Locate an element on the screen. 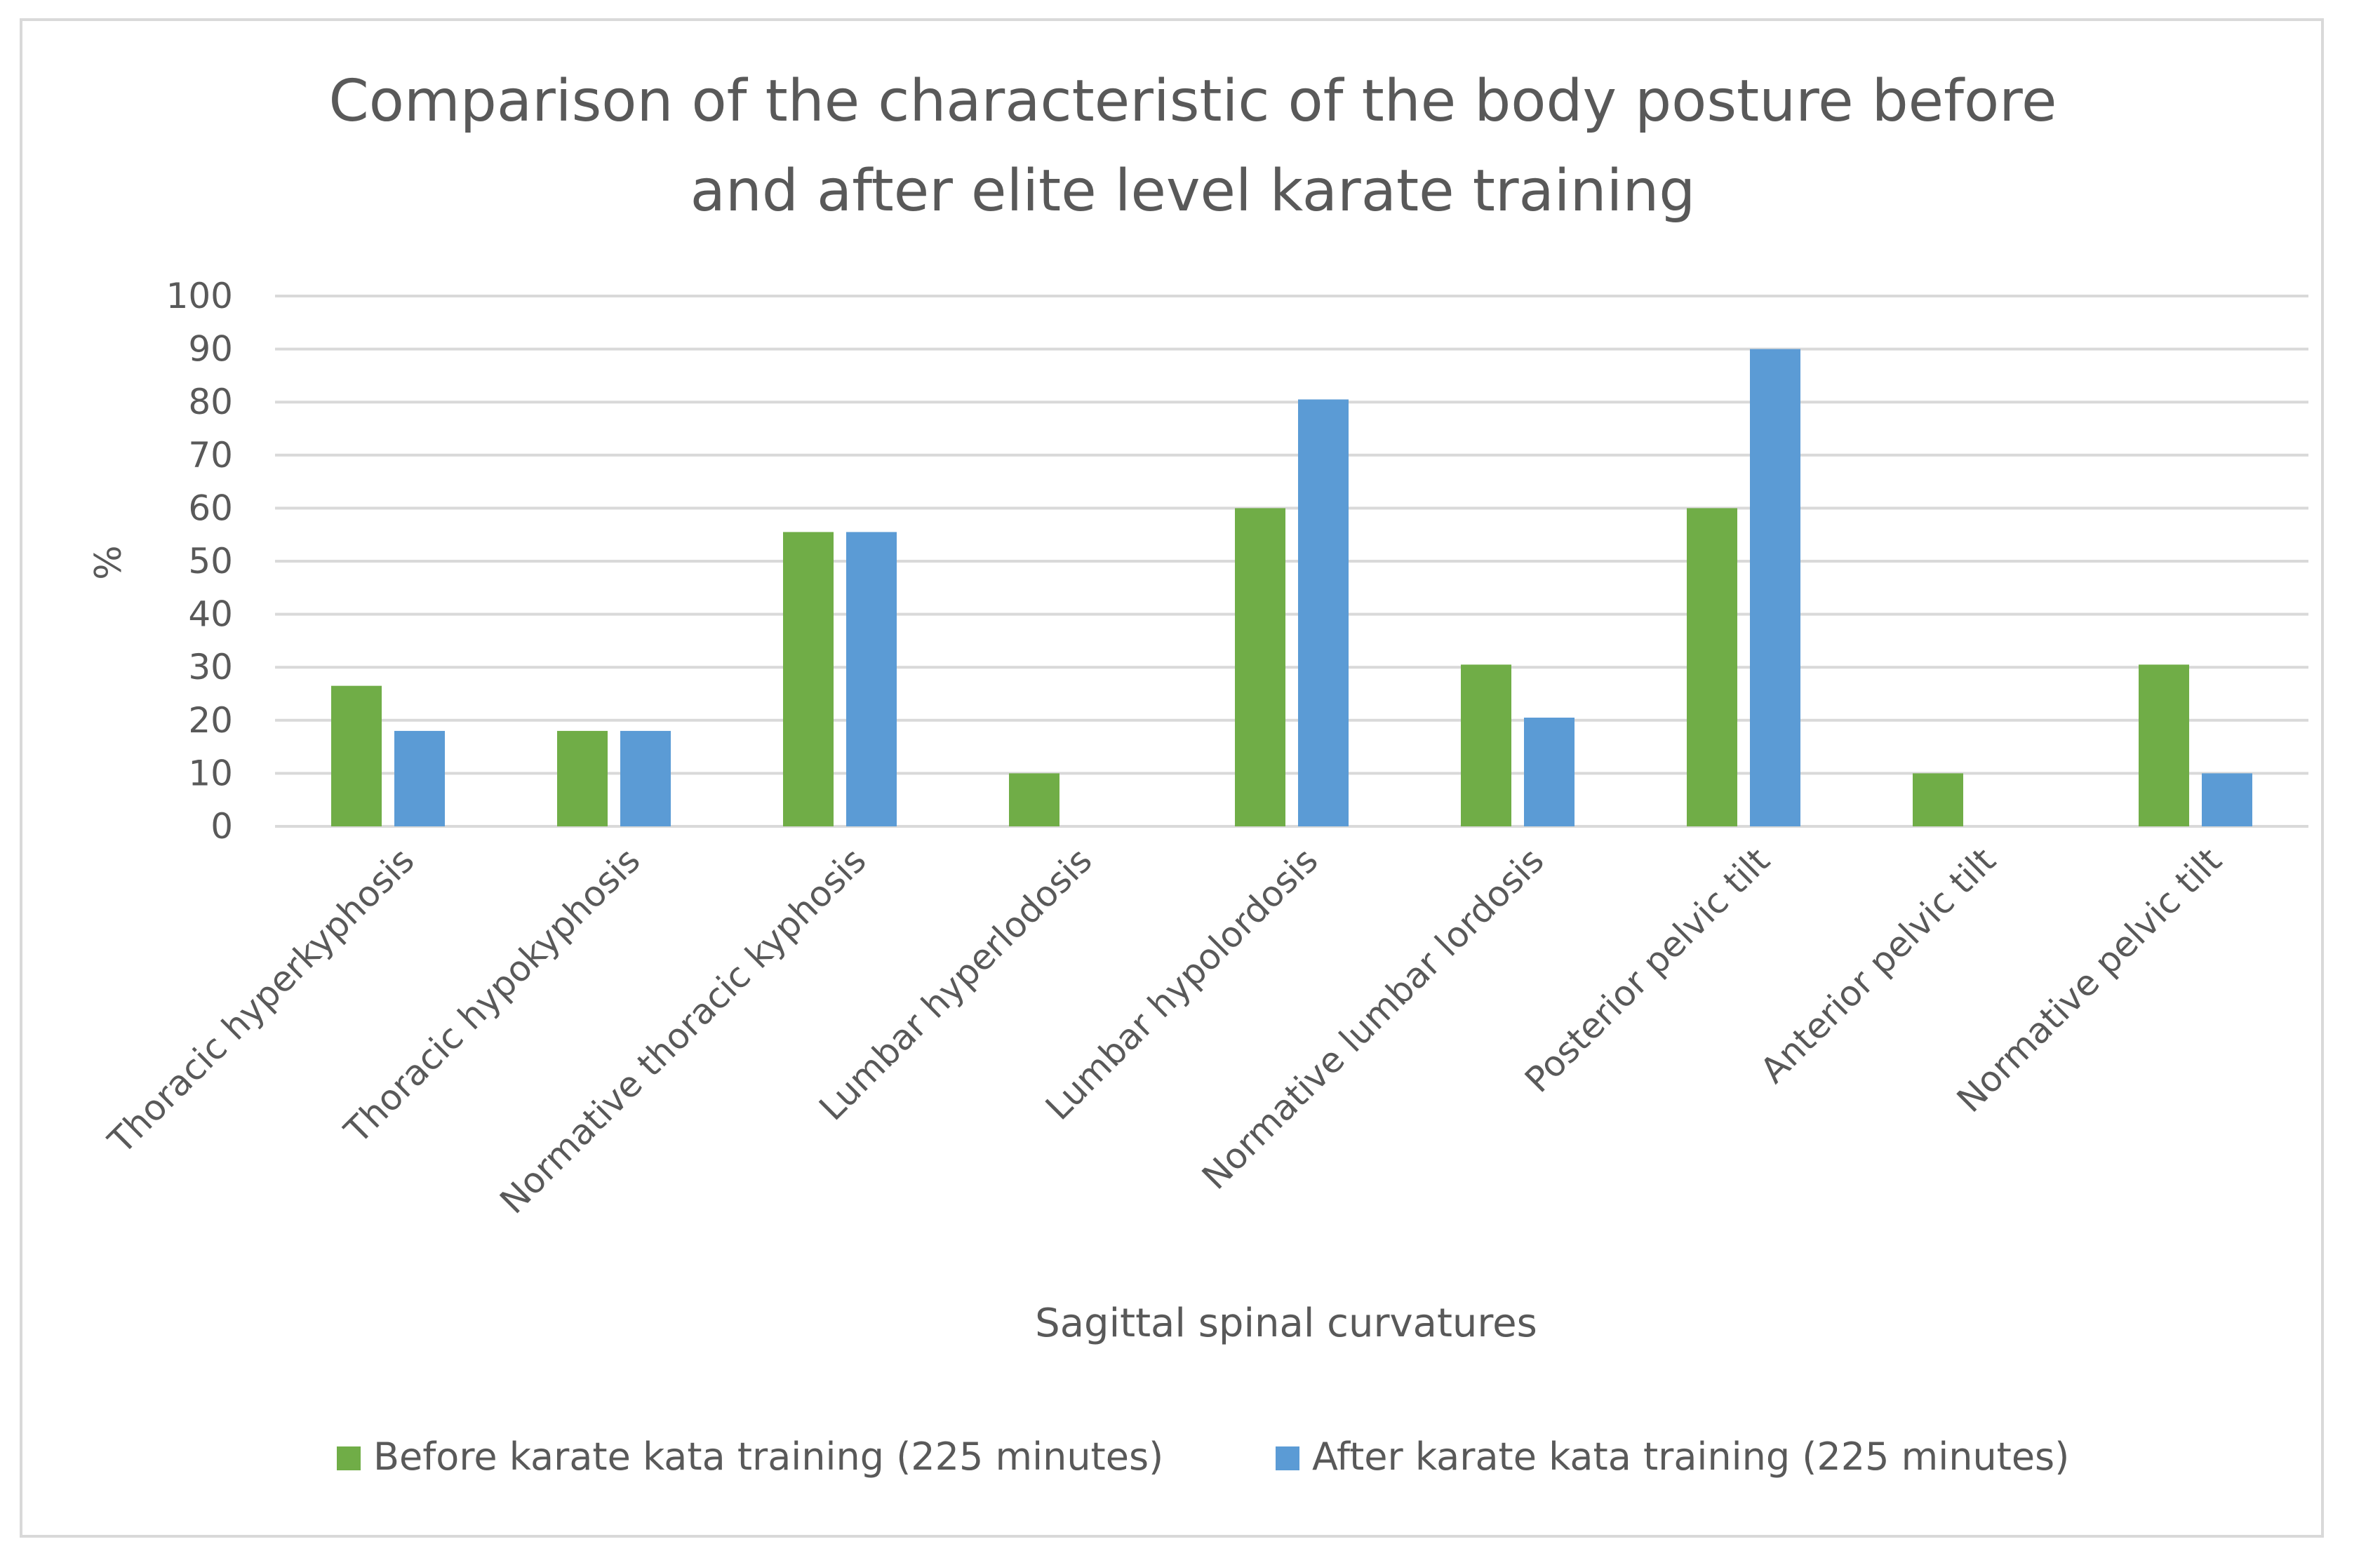  y-tick-label: 30 is located at coordinates (210, 667).